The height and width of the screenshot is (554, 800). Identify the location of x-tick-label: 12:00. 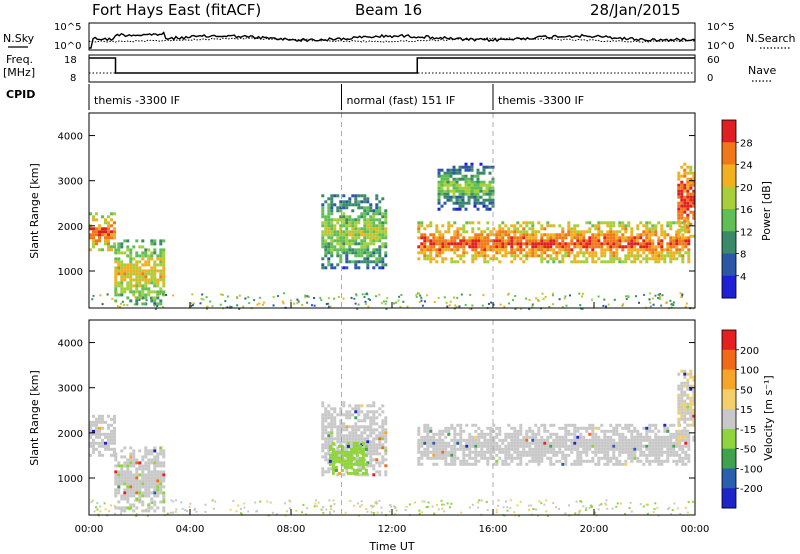
(392, 529).